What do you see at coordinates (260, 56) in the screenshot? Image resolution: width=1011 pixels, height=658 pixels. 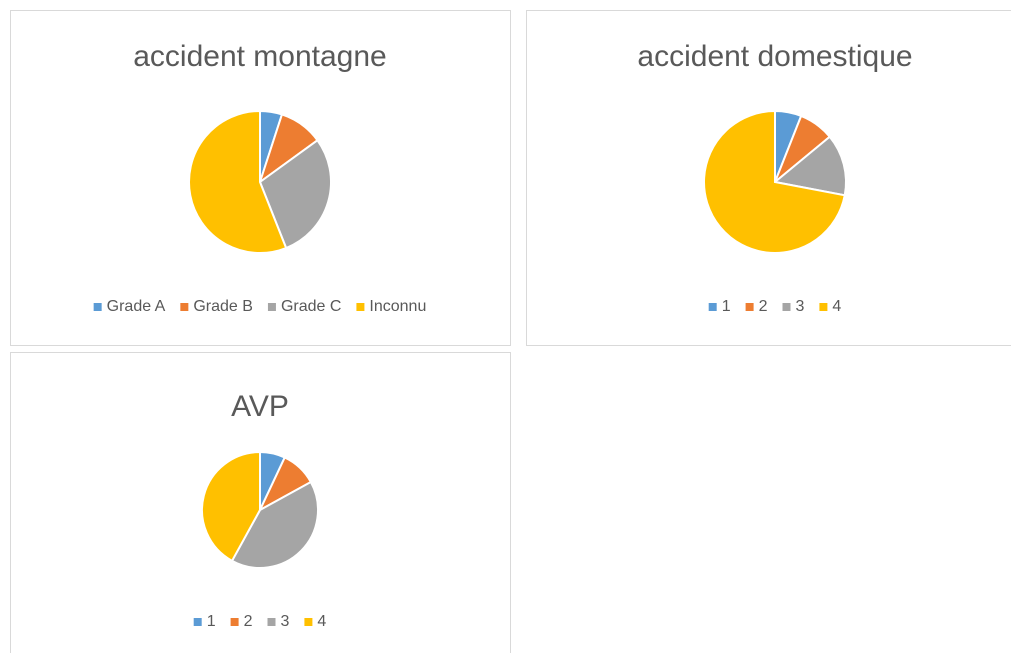 I see `chart-title: accident montagne` at bounding box center [260, 56].